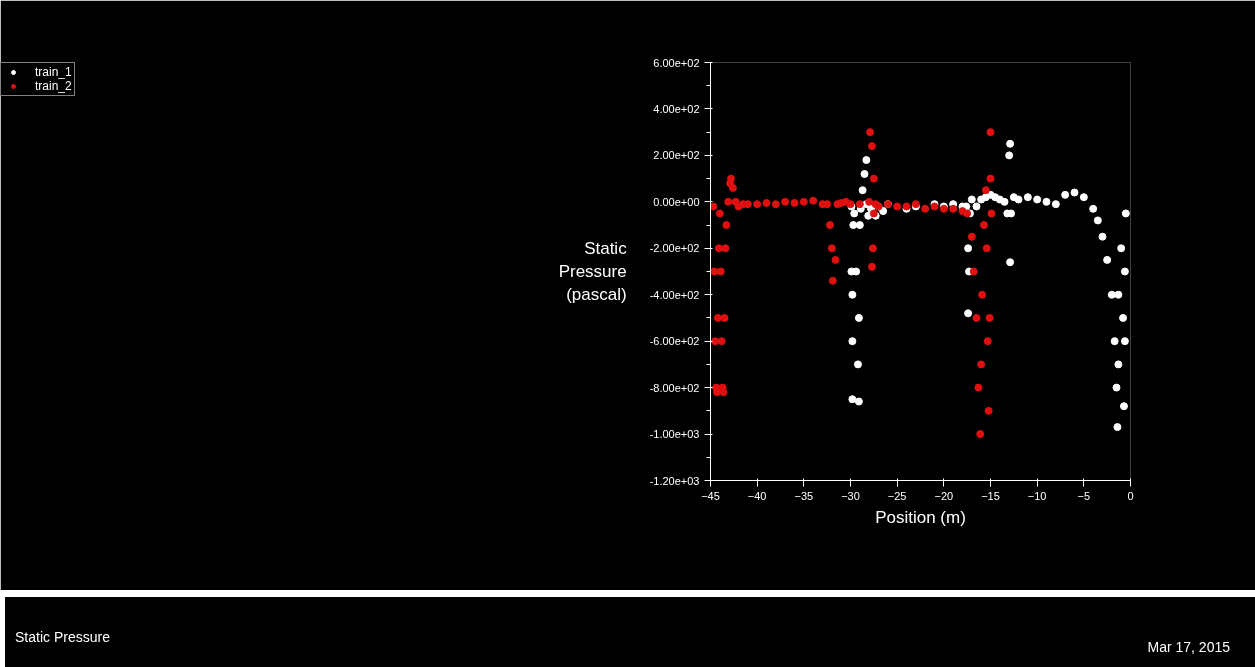 This screenshot has width=1255, height=667. I want to click on x-tick-label: −10, so click(1037, 495).